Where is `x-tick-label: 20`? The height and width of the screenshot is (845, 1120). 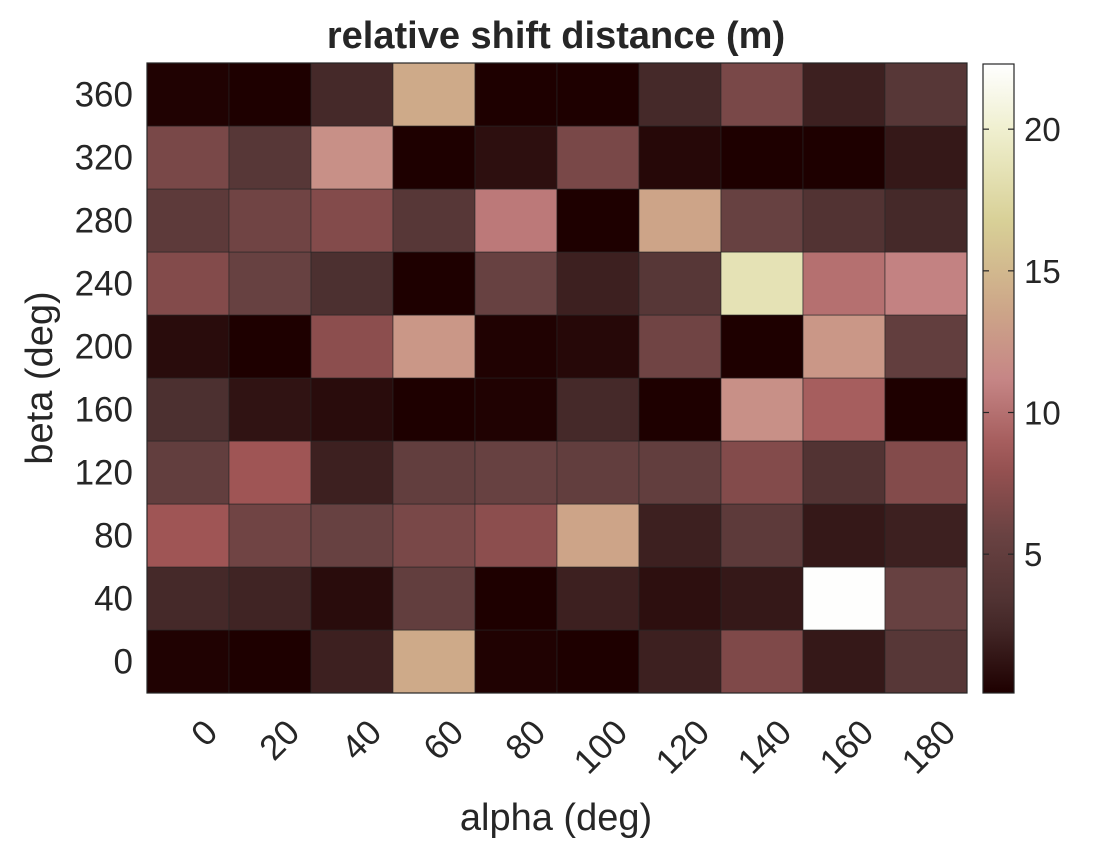
x-tick-label: 20 is located at coordinates (279, 740).